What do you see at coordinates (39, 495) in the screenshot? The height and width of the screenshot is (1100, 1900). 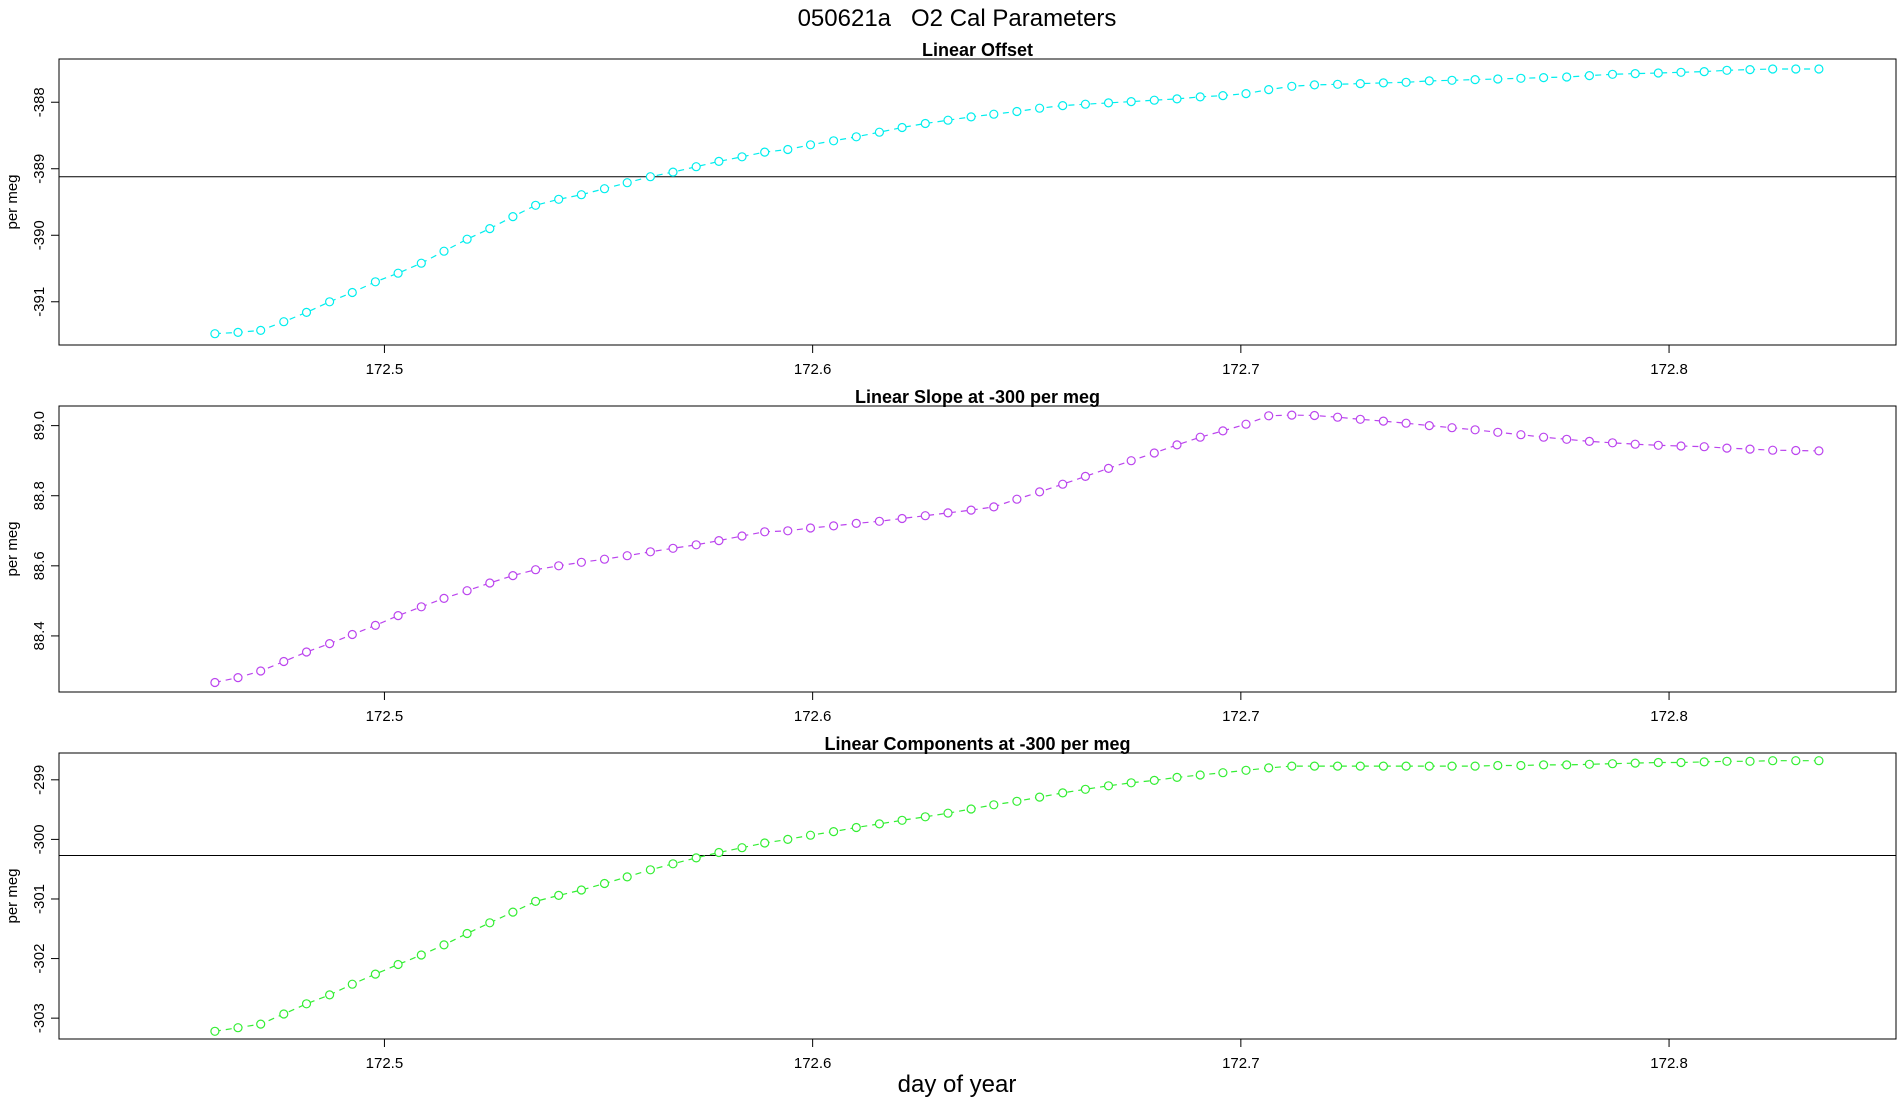 I see `y-tick-label: 88.8` at bounding box center [39, 495].